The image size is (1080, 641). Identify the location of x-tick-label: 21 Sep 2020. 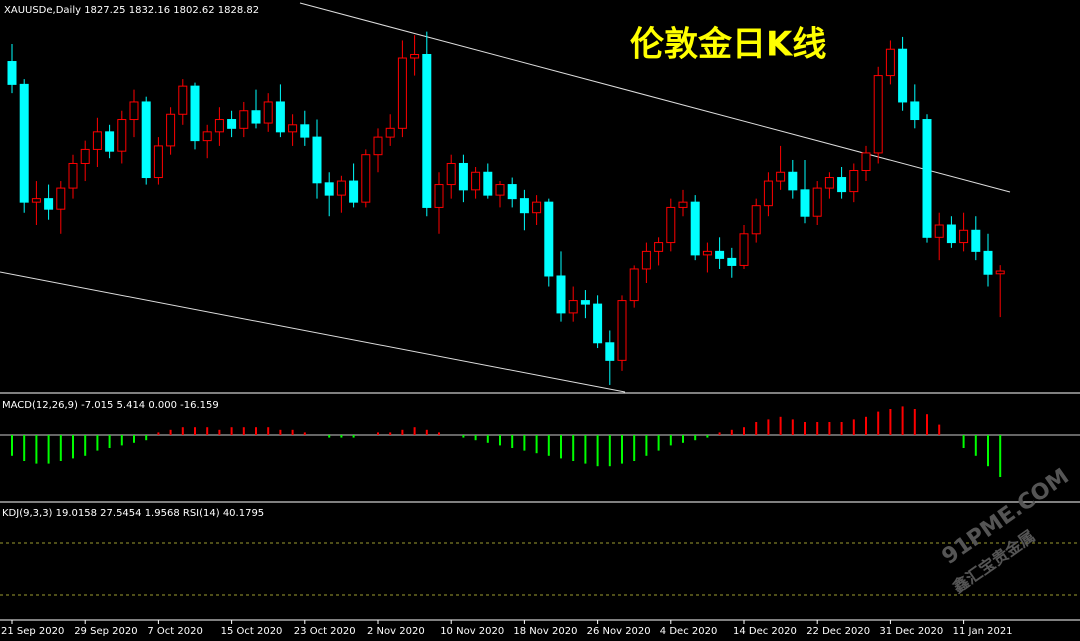
(32, 631).